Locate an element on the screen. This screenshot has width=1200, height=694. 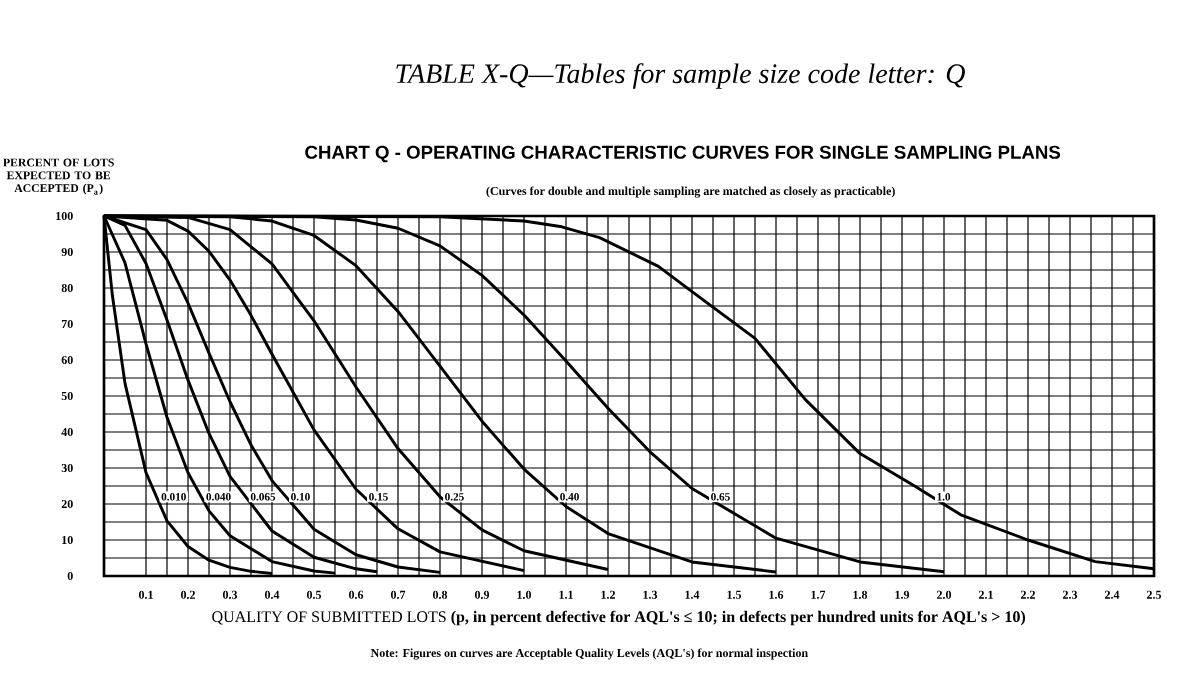
chart-subtitle: CHART Q - OPERATING CHARACTERISTIC CURVES FOR SINGLE SAMPLING PLANS is located at coordinates (683, 154).